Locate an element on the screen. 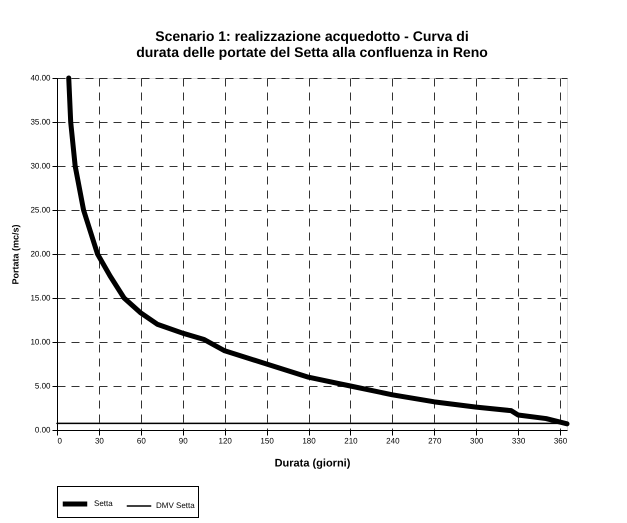 Image resolution: width=627 pixels, height=523 pixels. y-tick-label: 30.00 is located at coordinates (41, 166).